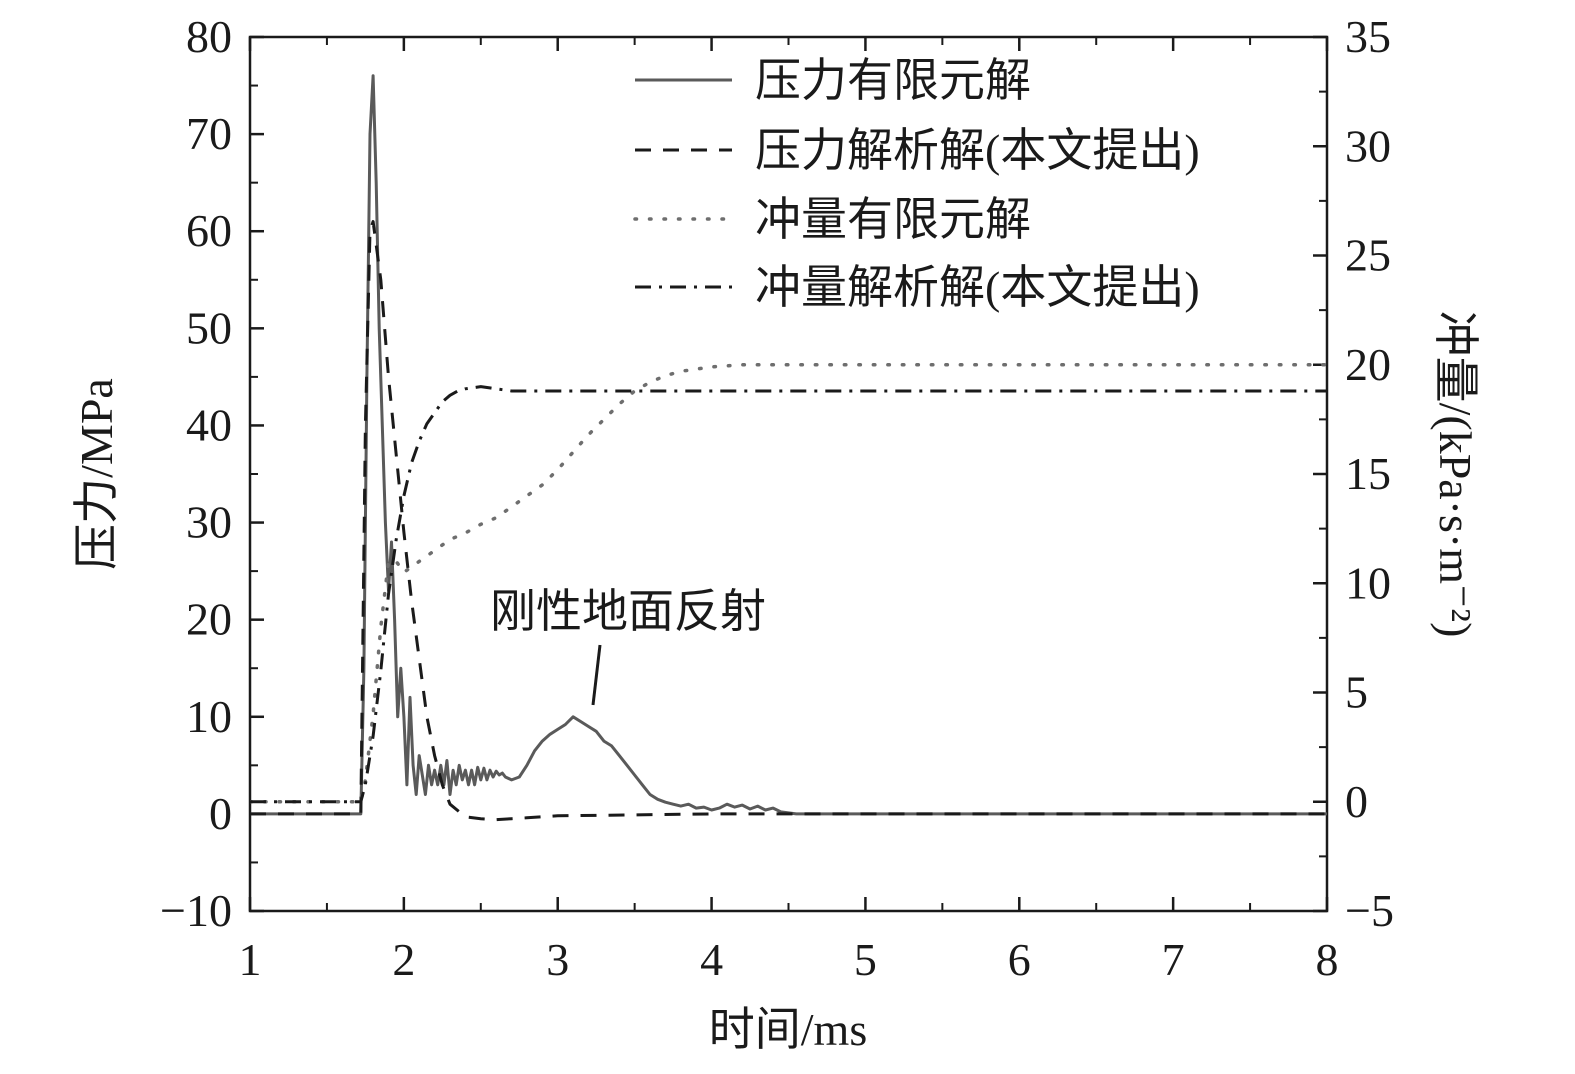 The width and height of the screenshot is (1575, 1074). Describe the element at coordinates (1369, 910) in the screenshot. I see `y2-tick-label: −5` at that location.